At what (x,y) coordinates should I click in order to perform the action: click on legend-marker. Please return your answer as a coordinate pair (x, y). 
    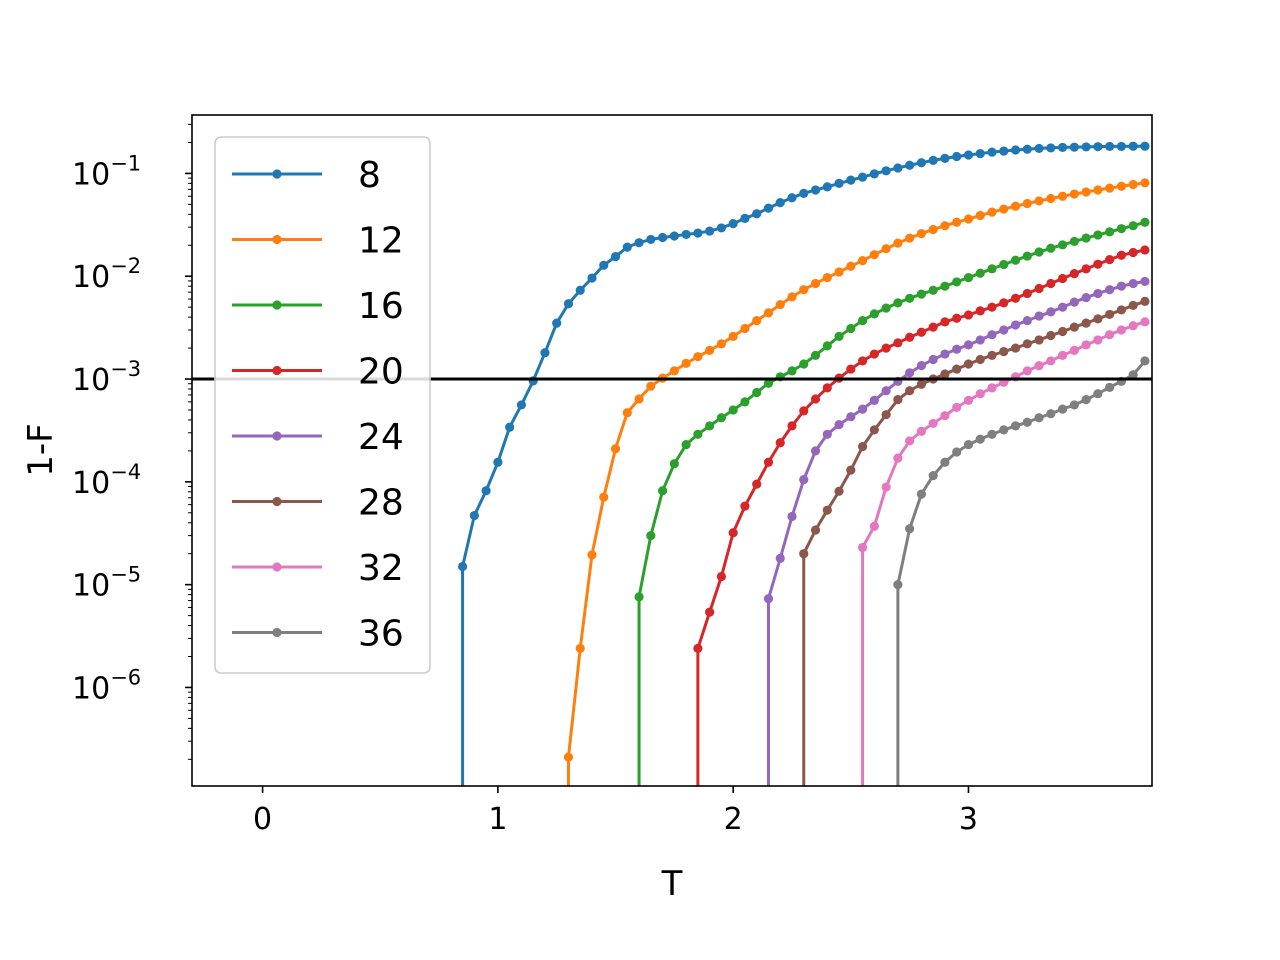
    Looking at the image, I should click on (277, 174).